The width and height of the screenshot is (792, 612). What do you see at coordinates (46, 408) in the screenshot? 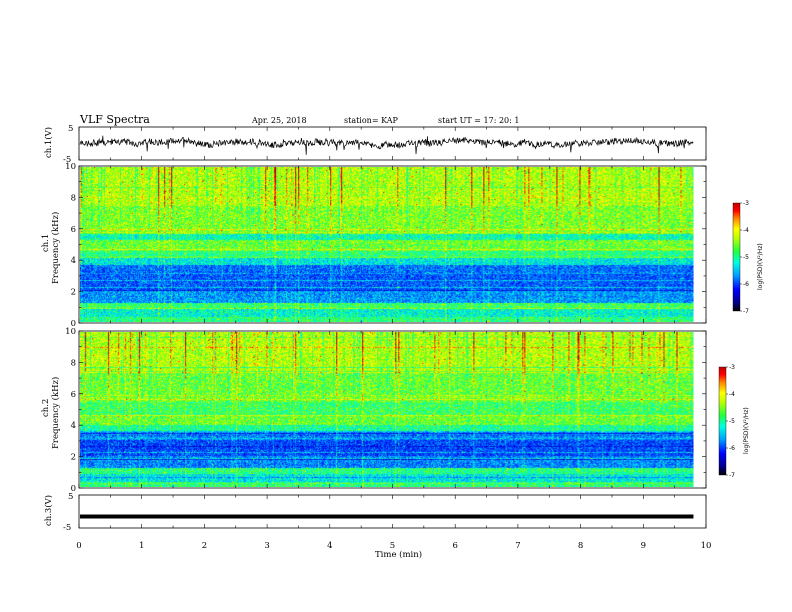
I see `ch2-channel-label: ch.2` at bounding box center [46, 408].